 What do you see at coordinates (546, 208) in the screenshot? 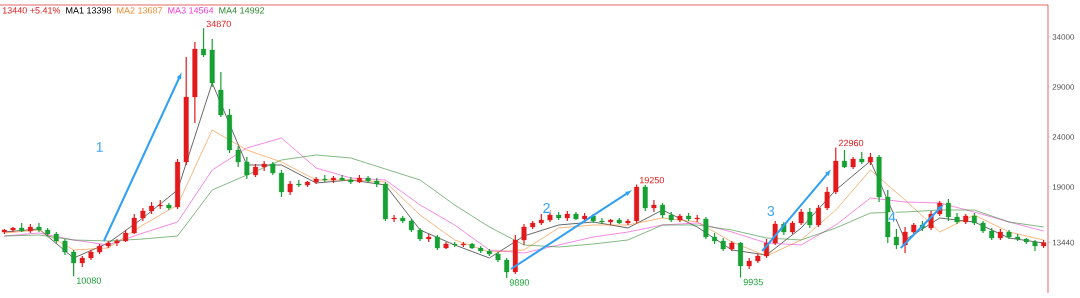
I see `annotation: 2` at bounding box center [546, 208].